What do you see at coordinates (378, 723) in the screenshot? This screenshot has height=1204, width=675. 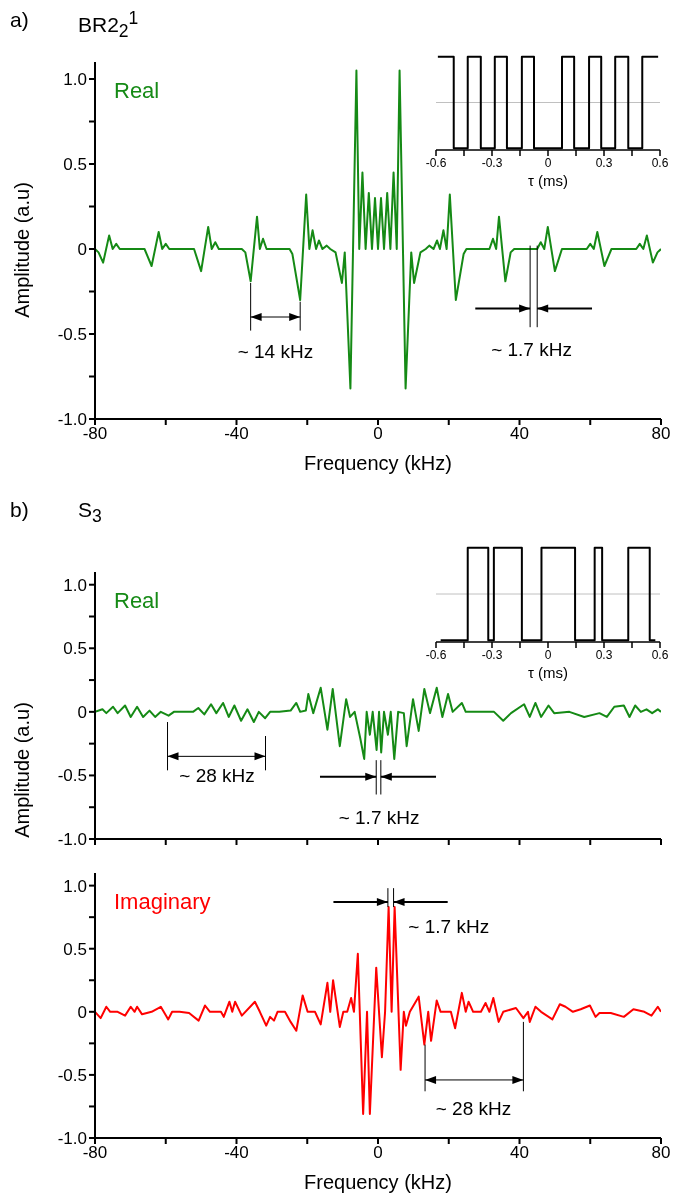 I see `line-series` at bounding box center [378, 723].